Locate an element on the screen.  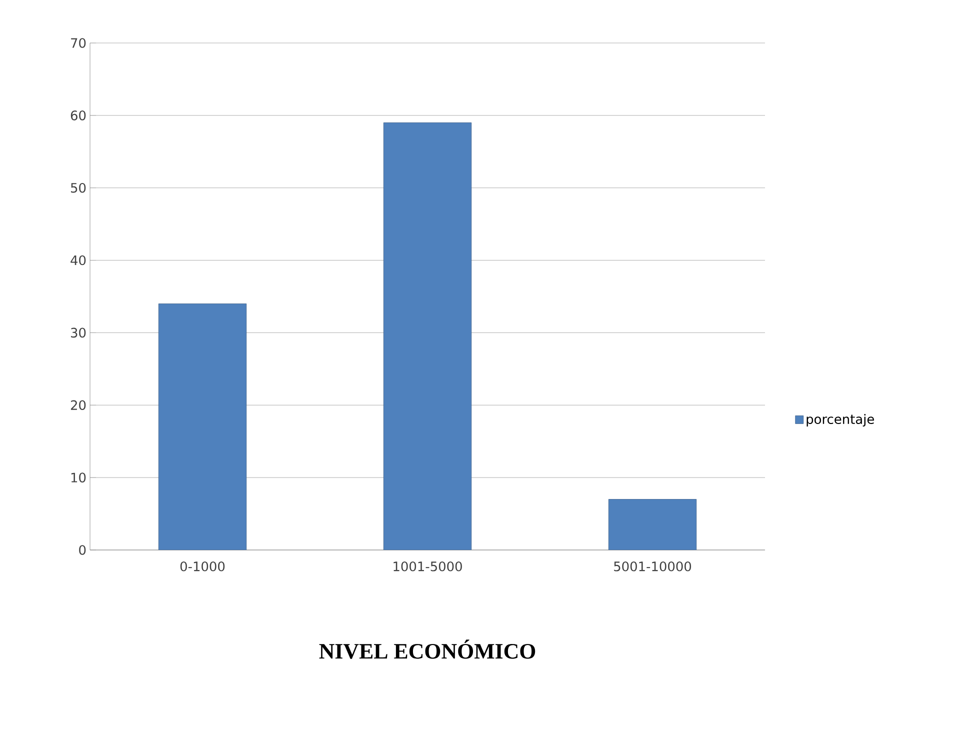
y-tick-label: 30 is located at coordinates (78, 333).